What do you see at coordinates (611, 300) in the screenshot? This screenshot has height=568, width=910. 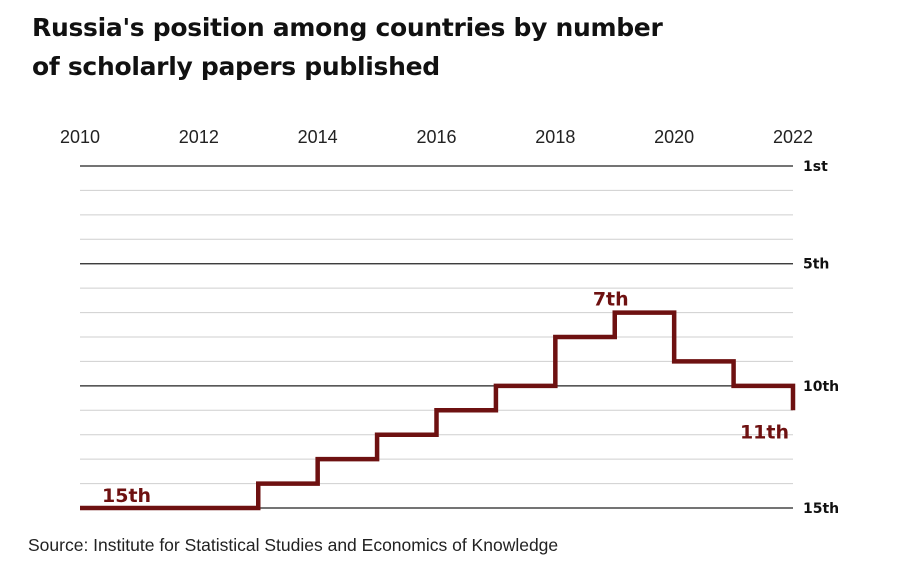 I see `annotation-7th: 7th` at bounding box center [611, 300].